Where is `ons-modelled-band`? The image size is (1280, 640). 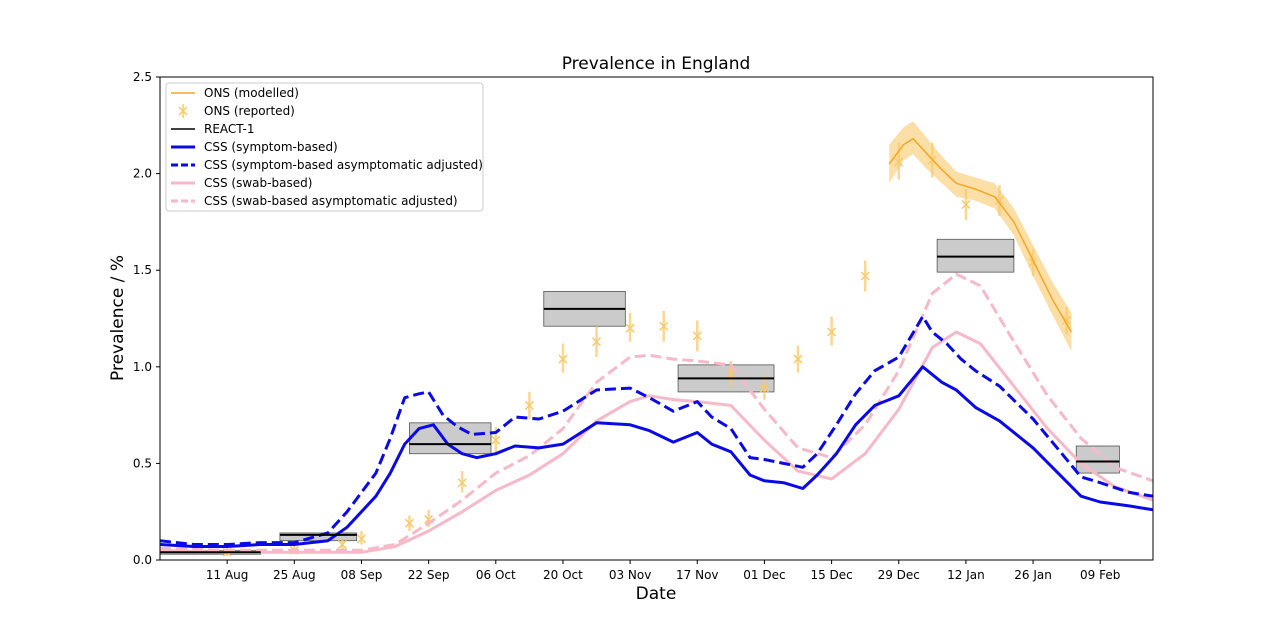 ons-modelled-band is located at coordinates (980, 236).